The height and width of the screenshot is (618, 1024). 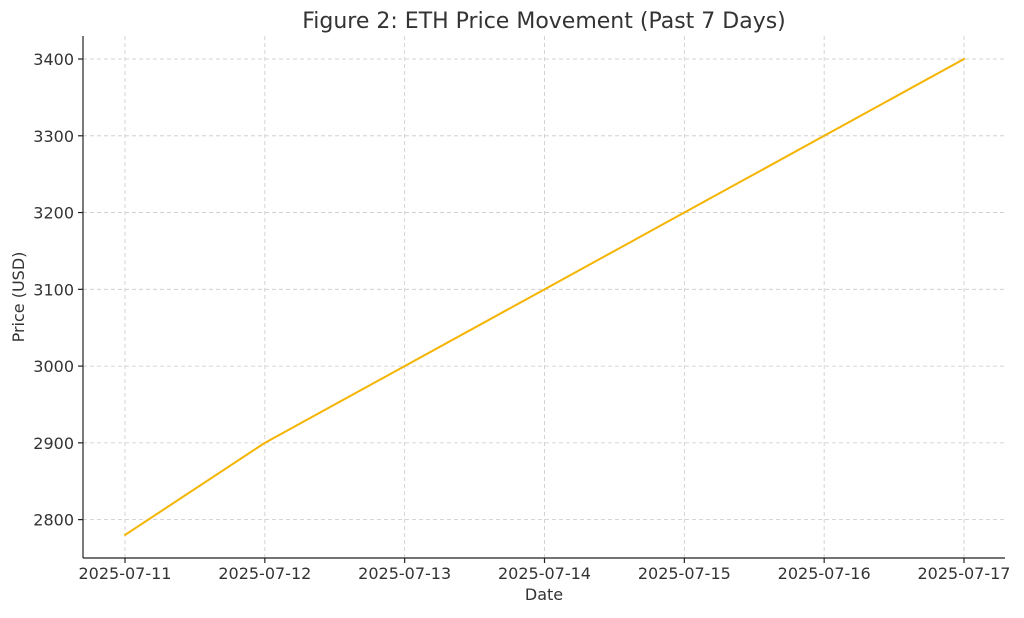 I want to click on y-tick-label: 3300, so click(x=53, y=136).